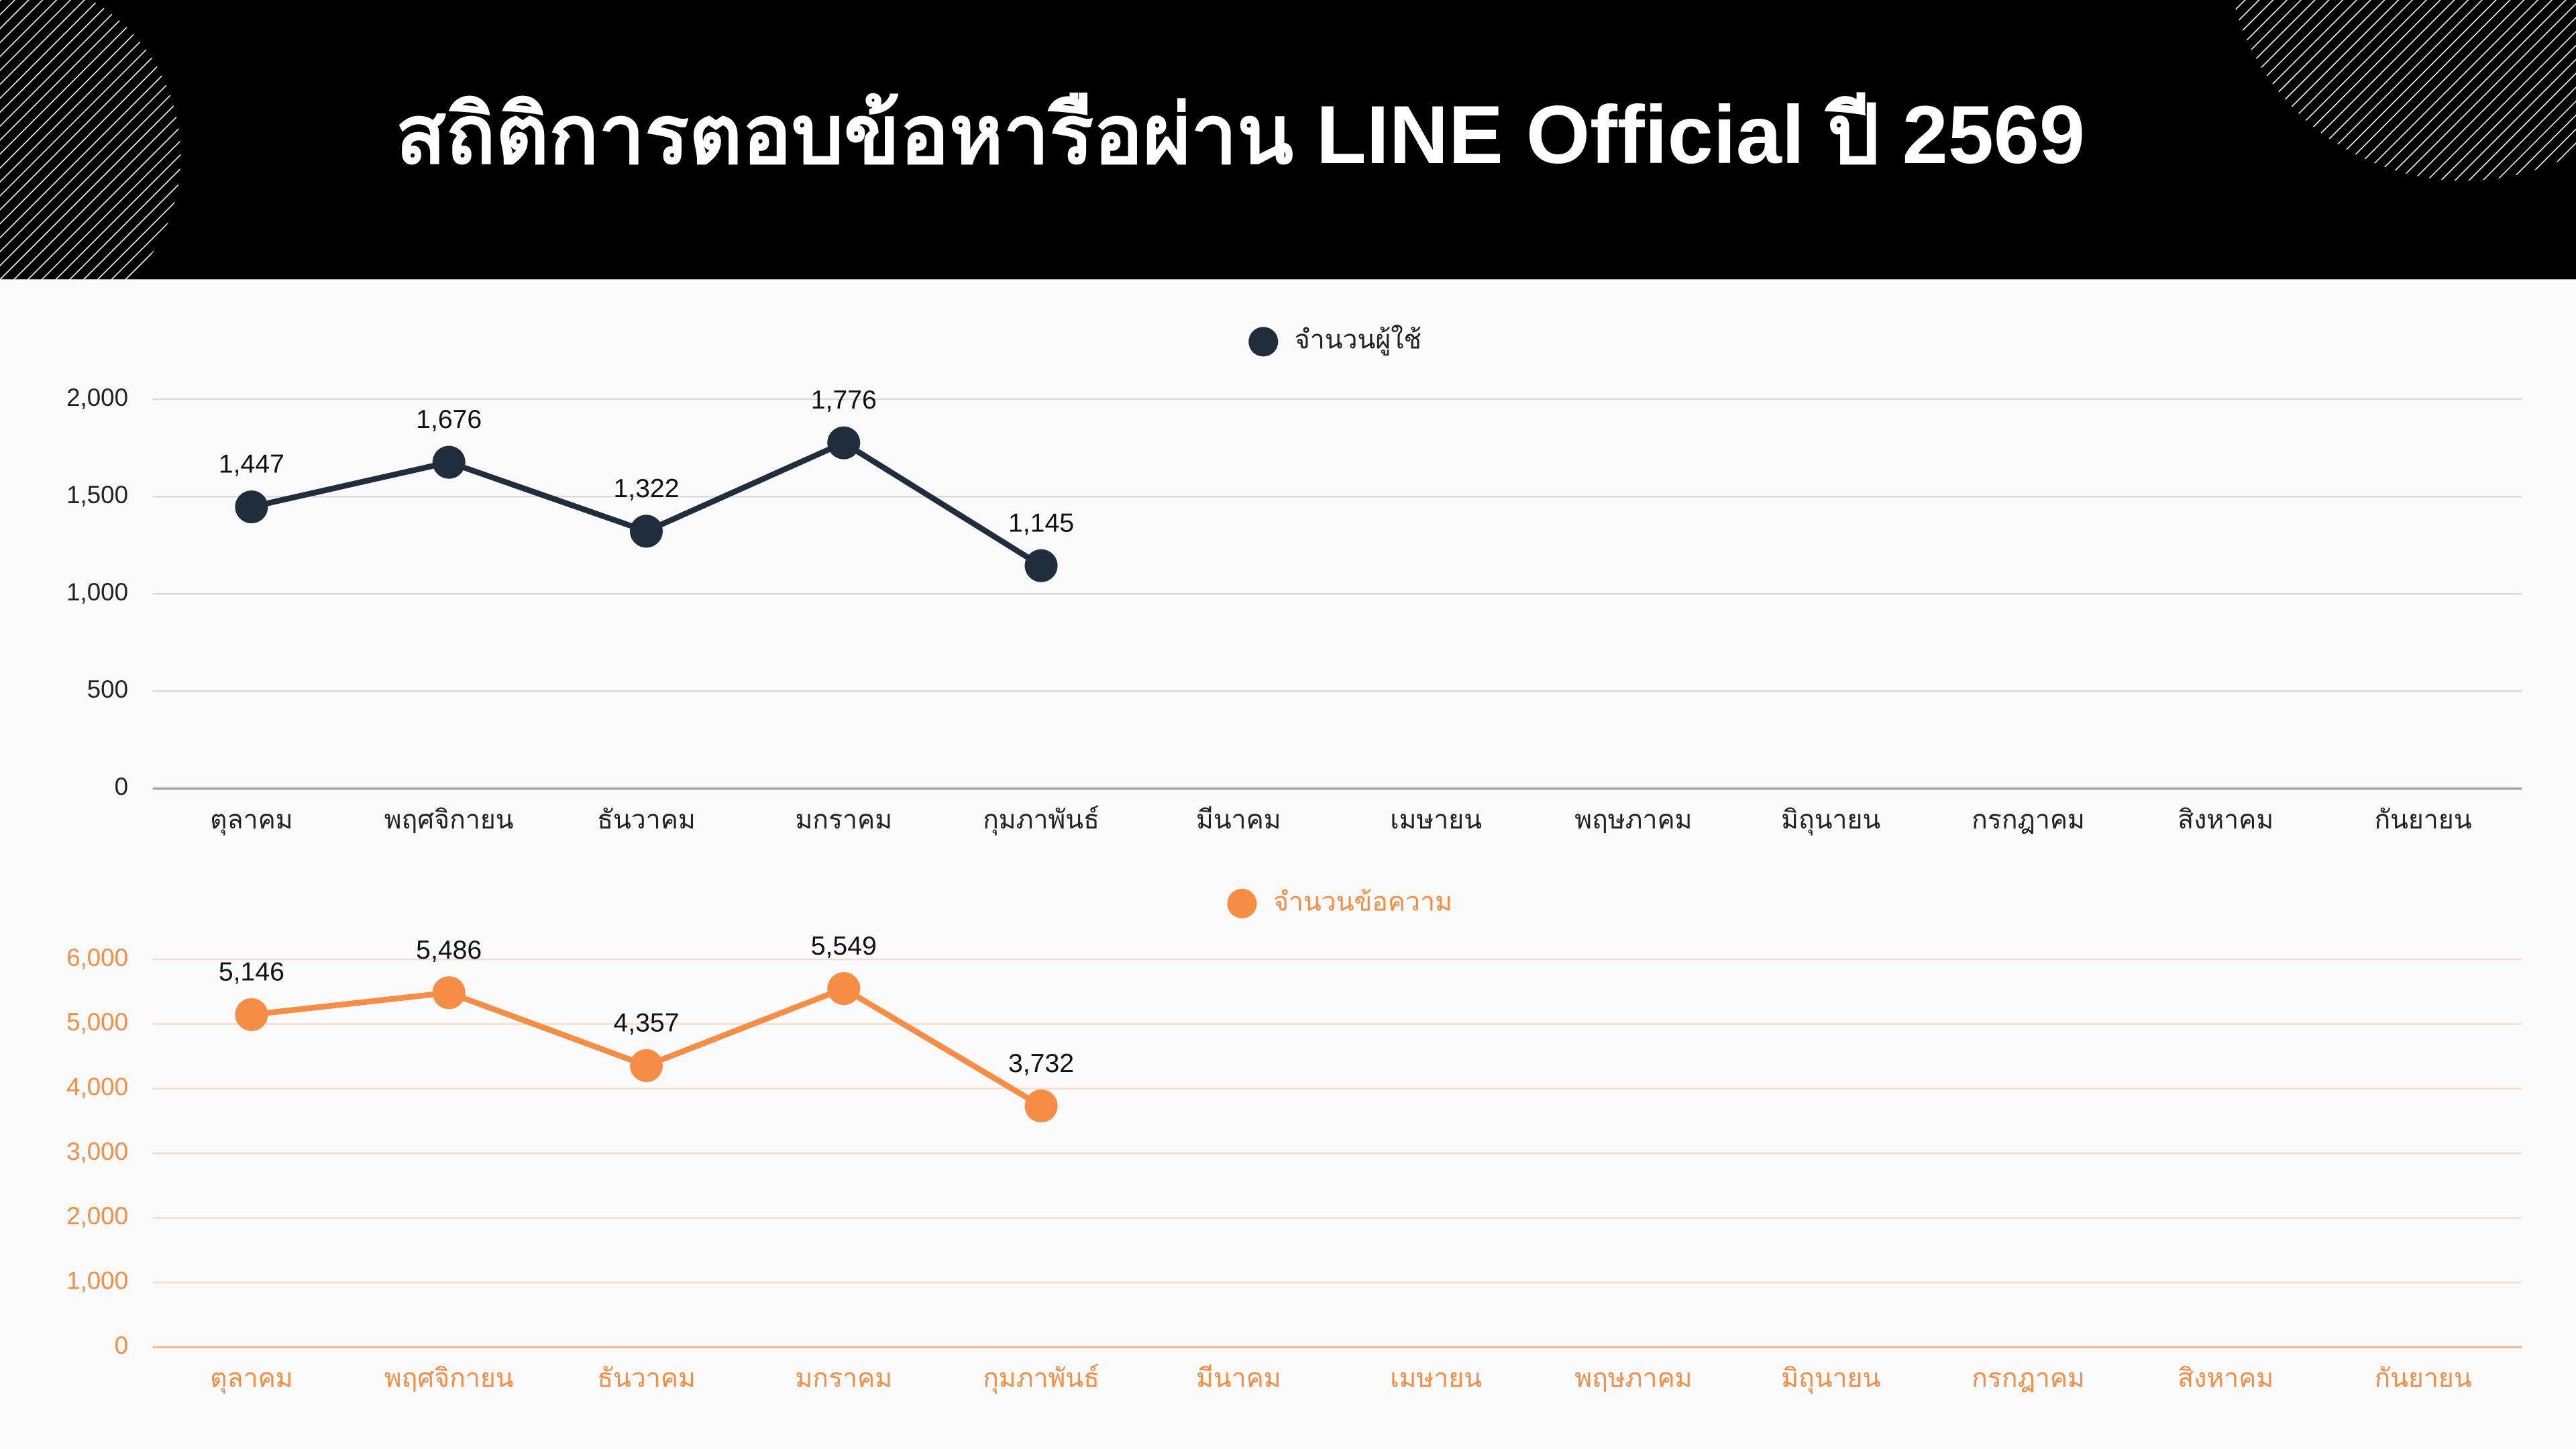 The height and width of the screenshot is (1449, 2576). Describe the element at coordinates (1041, 1063) in the screenshot. I see `data-label: 3,732` at that location.